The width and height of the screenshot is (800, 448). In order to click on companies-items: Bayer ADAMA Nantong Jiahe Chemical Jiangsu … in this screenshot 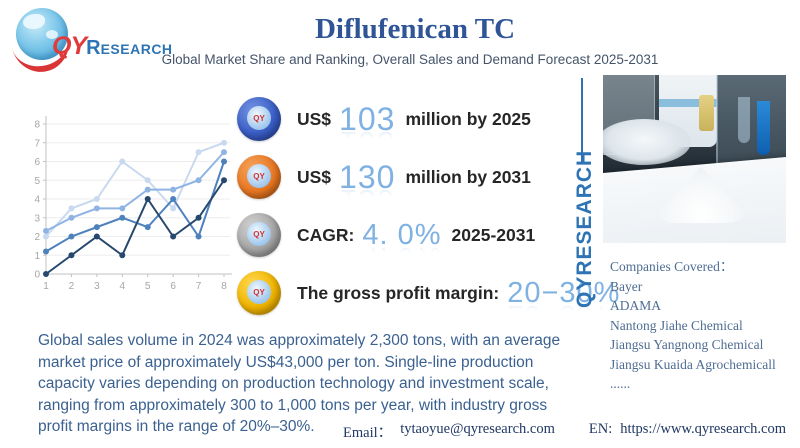, I will do `click(702, 335)`.